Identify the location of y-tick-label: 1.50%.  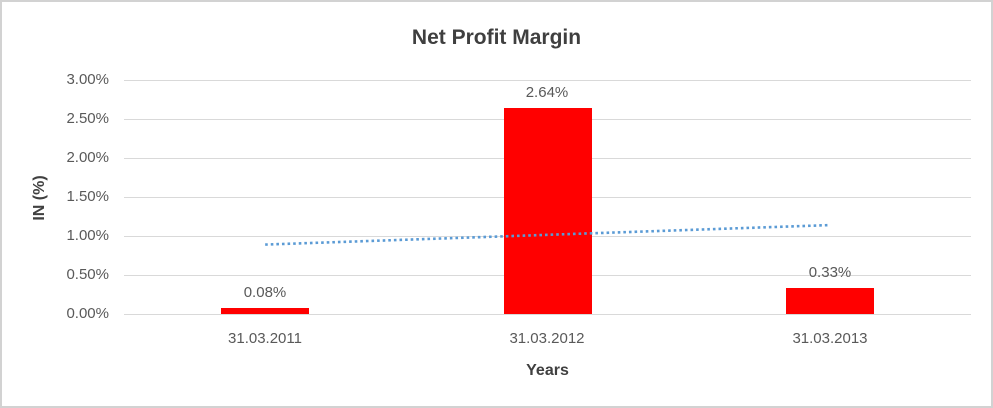
(87, 196).